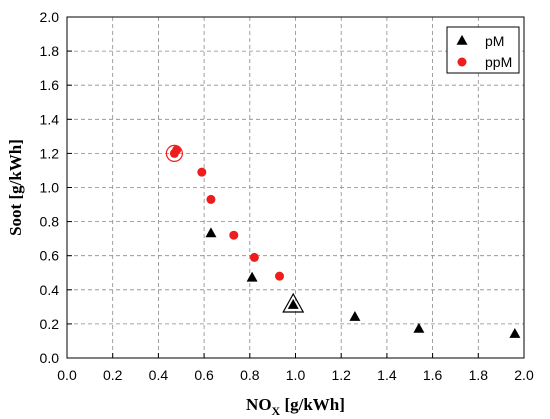  What do you see at coordinates (483, 50) in the screenshot?
I see `legend: pM ppM` at bounding box center [483, 50].